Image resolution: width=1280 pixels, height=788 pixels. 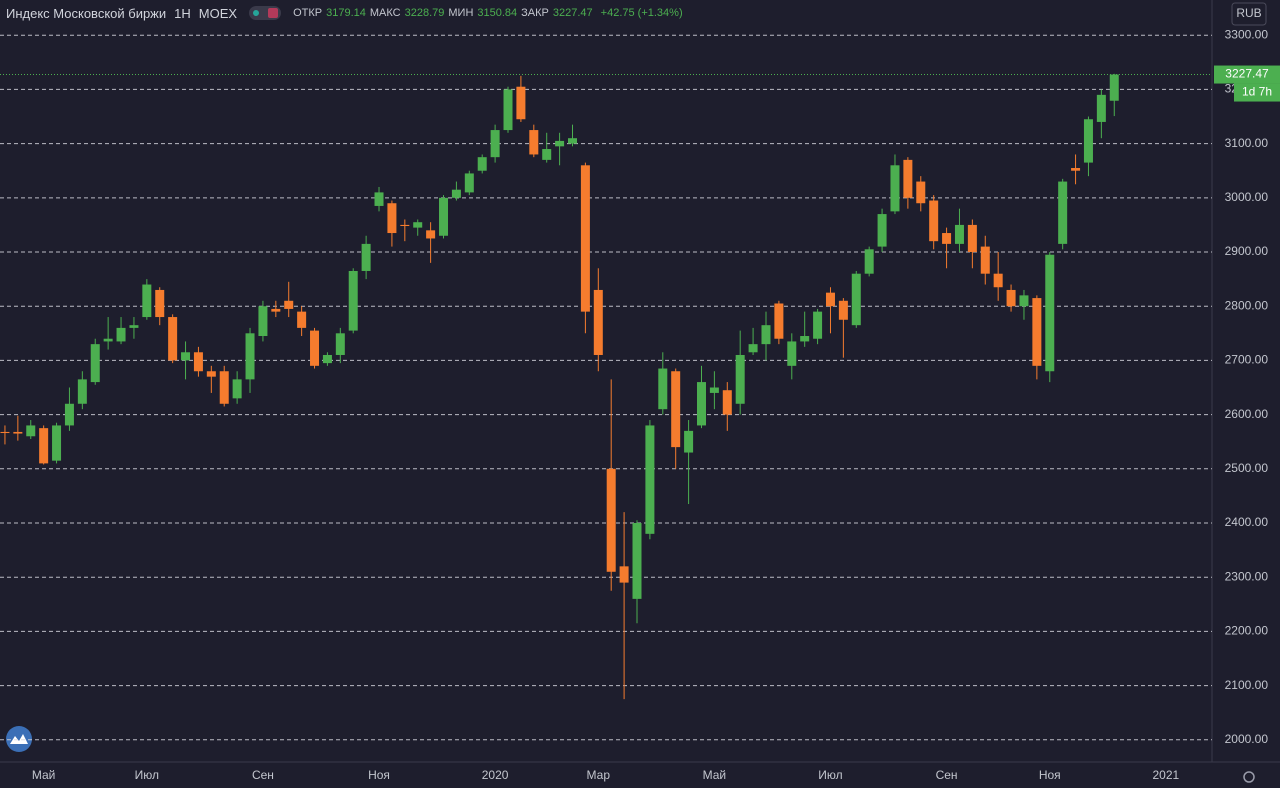 What do you see at coordinates (1247, 414) in the screenshot?
I see `y-tick-label: 2600.00` at bounding box center [1247, 414].